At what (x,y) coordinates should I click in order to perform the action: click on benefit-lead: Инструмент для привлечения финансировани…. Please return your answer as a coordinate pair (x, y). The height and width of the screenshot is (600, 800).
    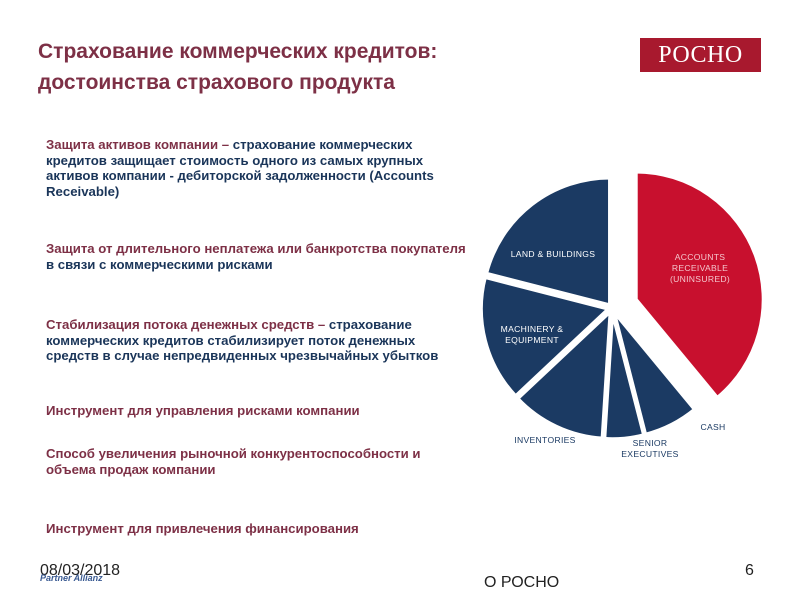
    Looking at the image, I should click on (202, 528).